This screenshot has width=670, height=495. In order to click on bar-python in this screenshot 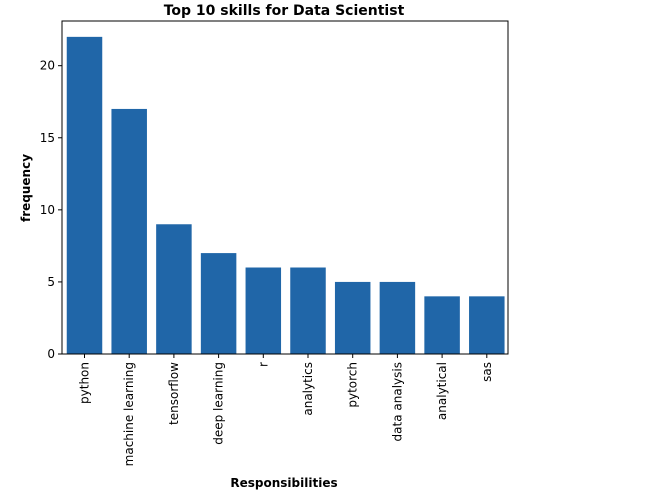, I will do `click(84, 195)`.